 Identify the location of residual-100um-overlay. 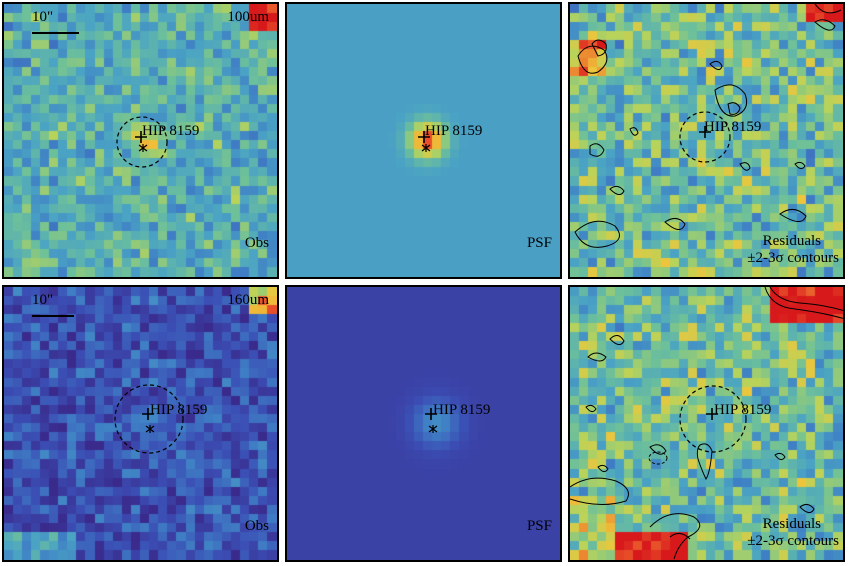
(708, 126).